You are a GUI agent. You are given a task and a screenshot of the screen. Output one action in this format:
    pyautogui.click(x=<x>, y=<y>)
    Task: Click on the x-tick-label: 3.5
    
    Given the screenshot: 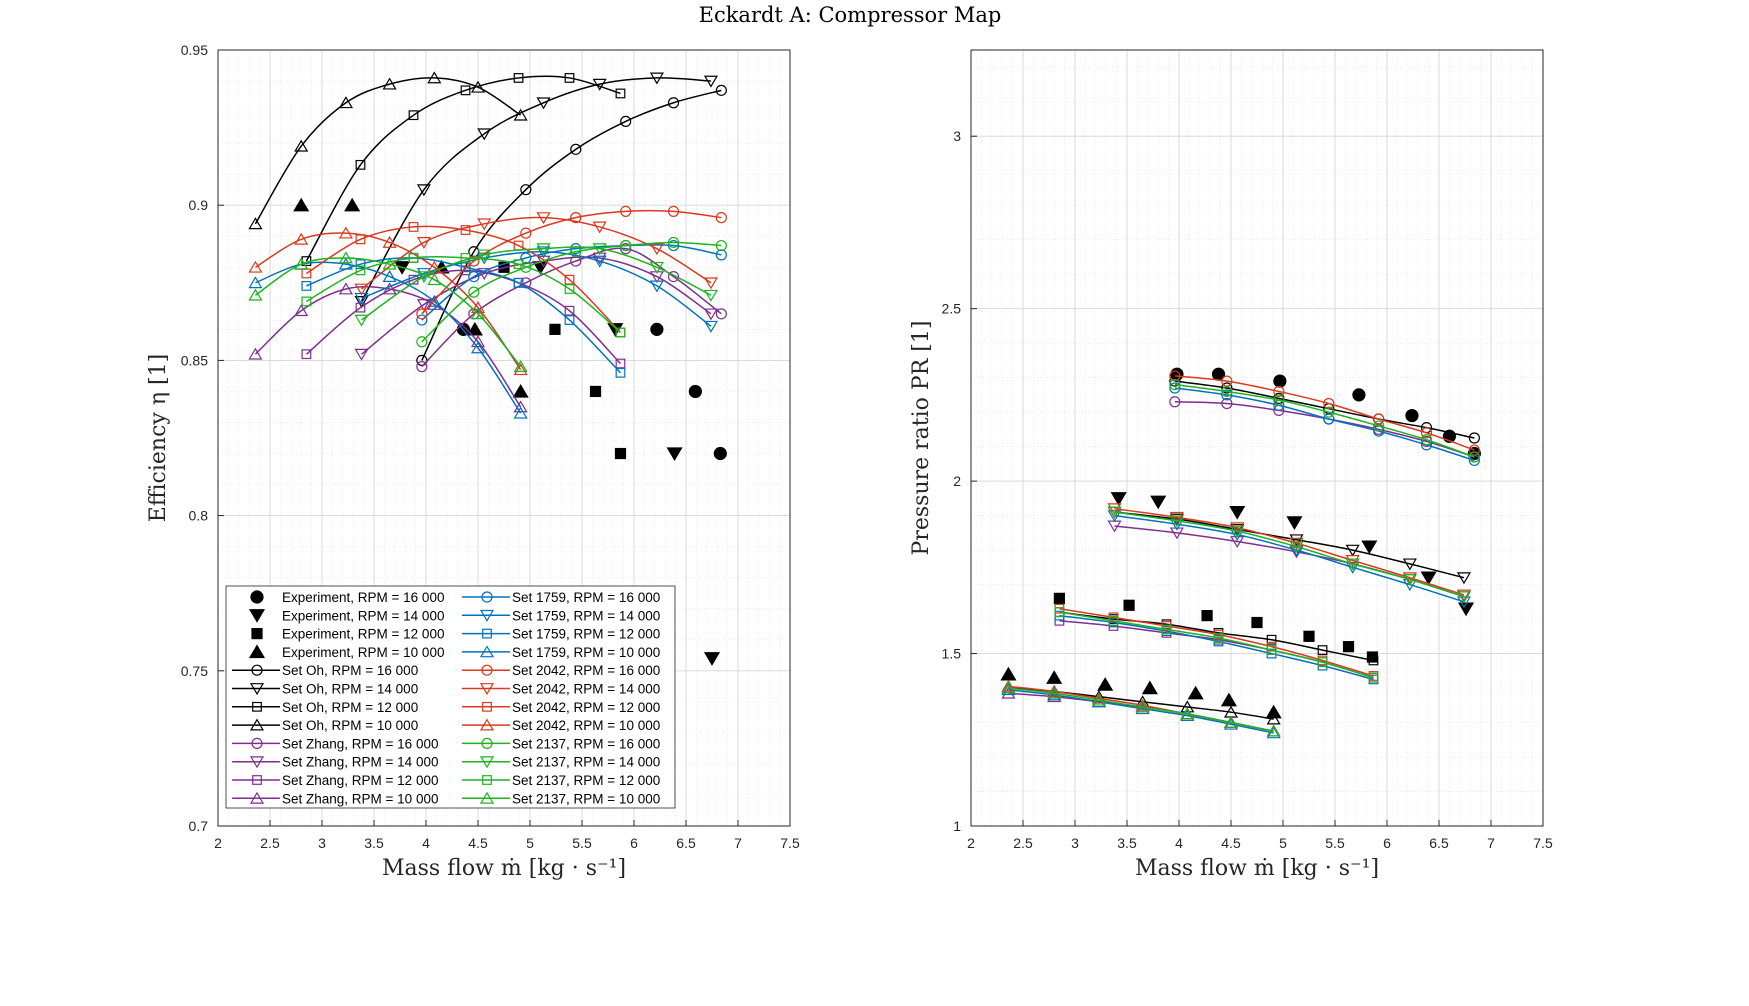 What is the action you would take?
    pyautogui.click(x=374, y=843)
    